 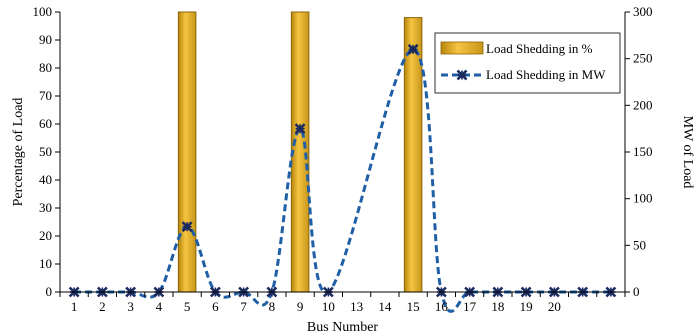 What do you see at coordinates (45, 235) in the screenshot?
I see `y-tick-label: 20` at bounding box center [45, 235].